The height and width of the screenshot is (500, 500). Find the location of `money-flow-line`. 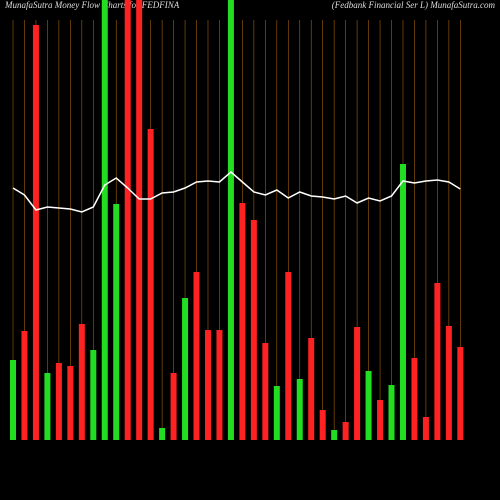

money-flow-line is located at coordinates (236, 192).